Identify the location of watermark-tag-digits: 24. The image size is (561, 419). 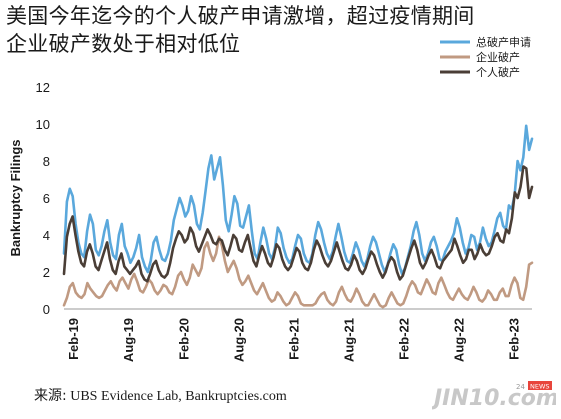
(520, 387).